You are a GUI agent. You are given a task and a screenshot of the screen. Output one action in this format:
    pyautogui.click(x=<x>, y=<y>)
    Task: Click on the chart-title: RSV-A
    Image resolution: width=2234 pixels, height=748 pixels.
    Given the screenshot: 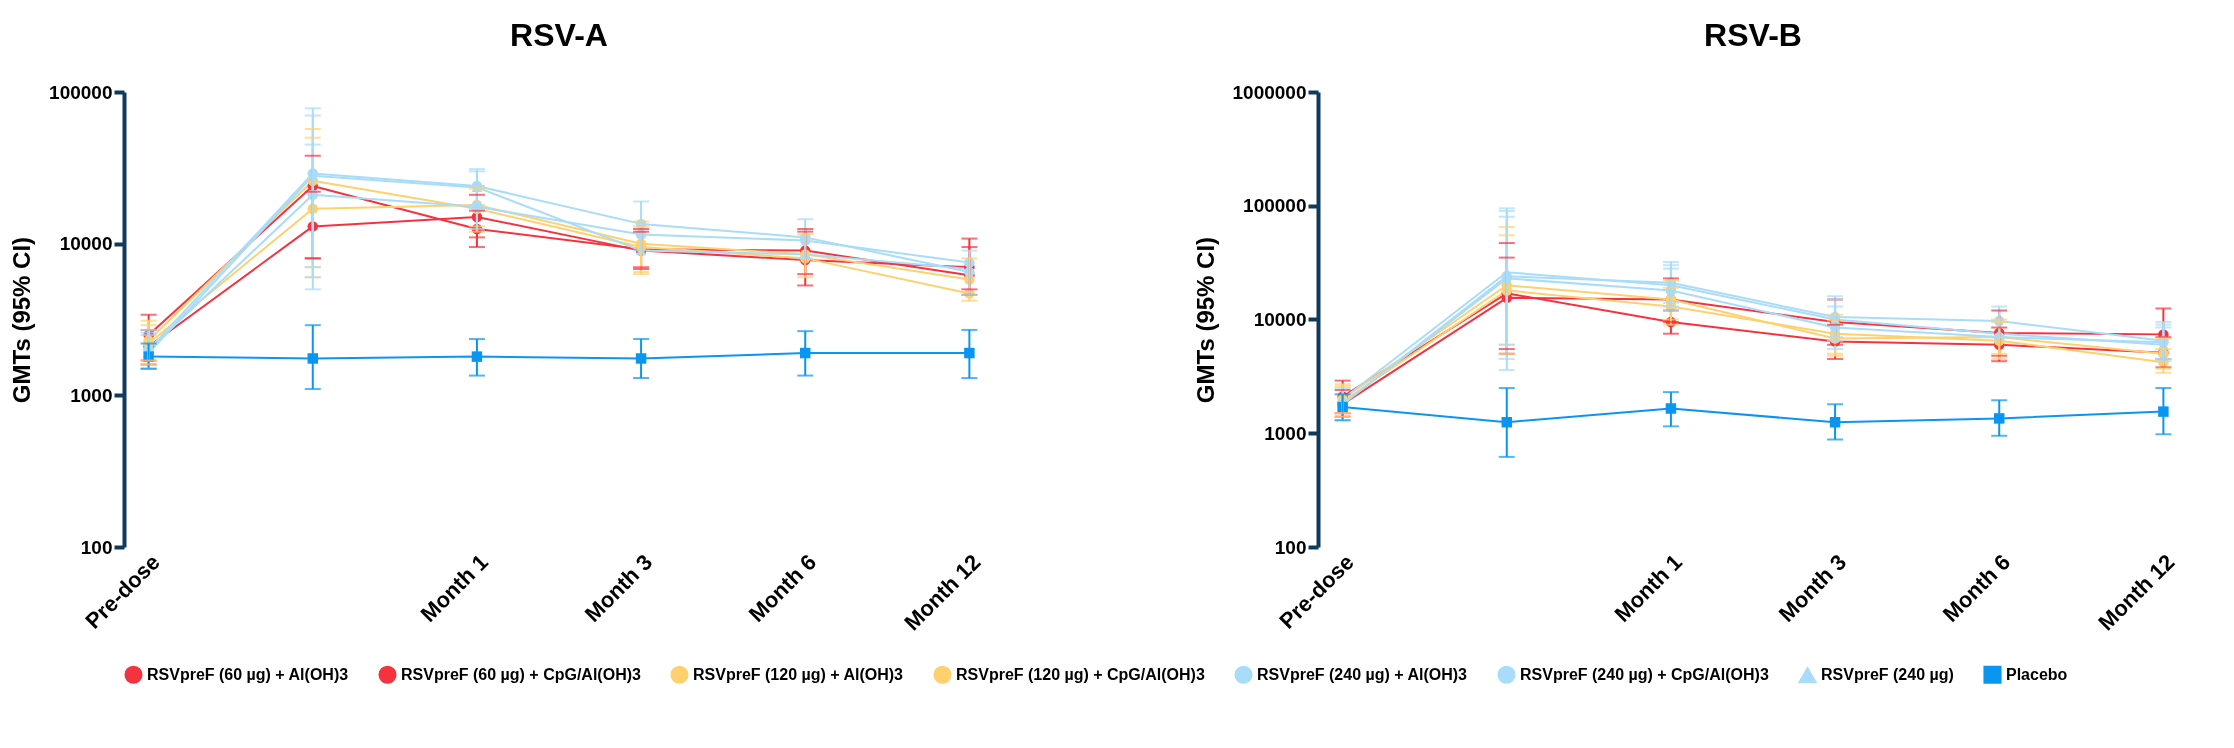 What is the action you would take?
    pyautogui.click(x=559, y=35)
    